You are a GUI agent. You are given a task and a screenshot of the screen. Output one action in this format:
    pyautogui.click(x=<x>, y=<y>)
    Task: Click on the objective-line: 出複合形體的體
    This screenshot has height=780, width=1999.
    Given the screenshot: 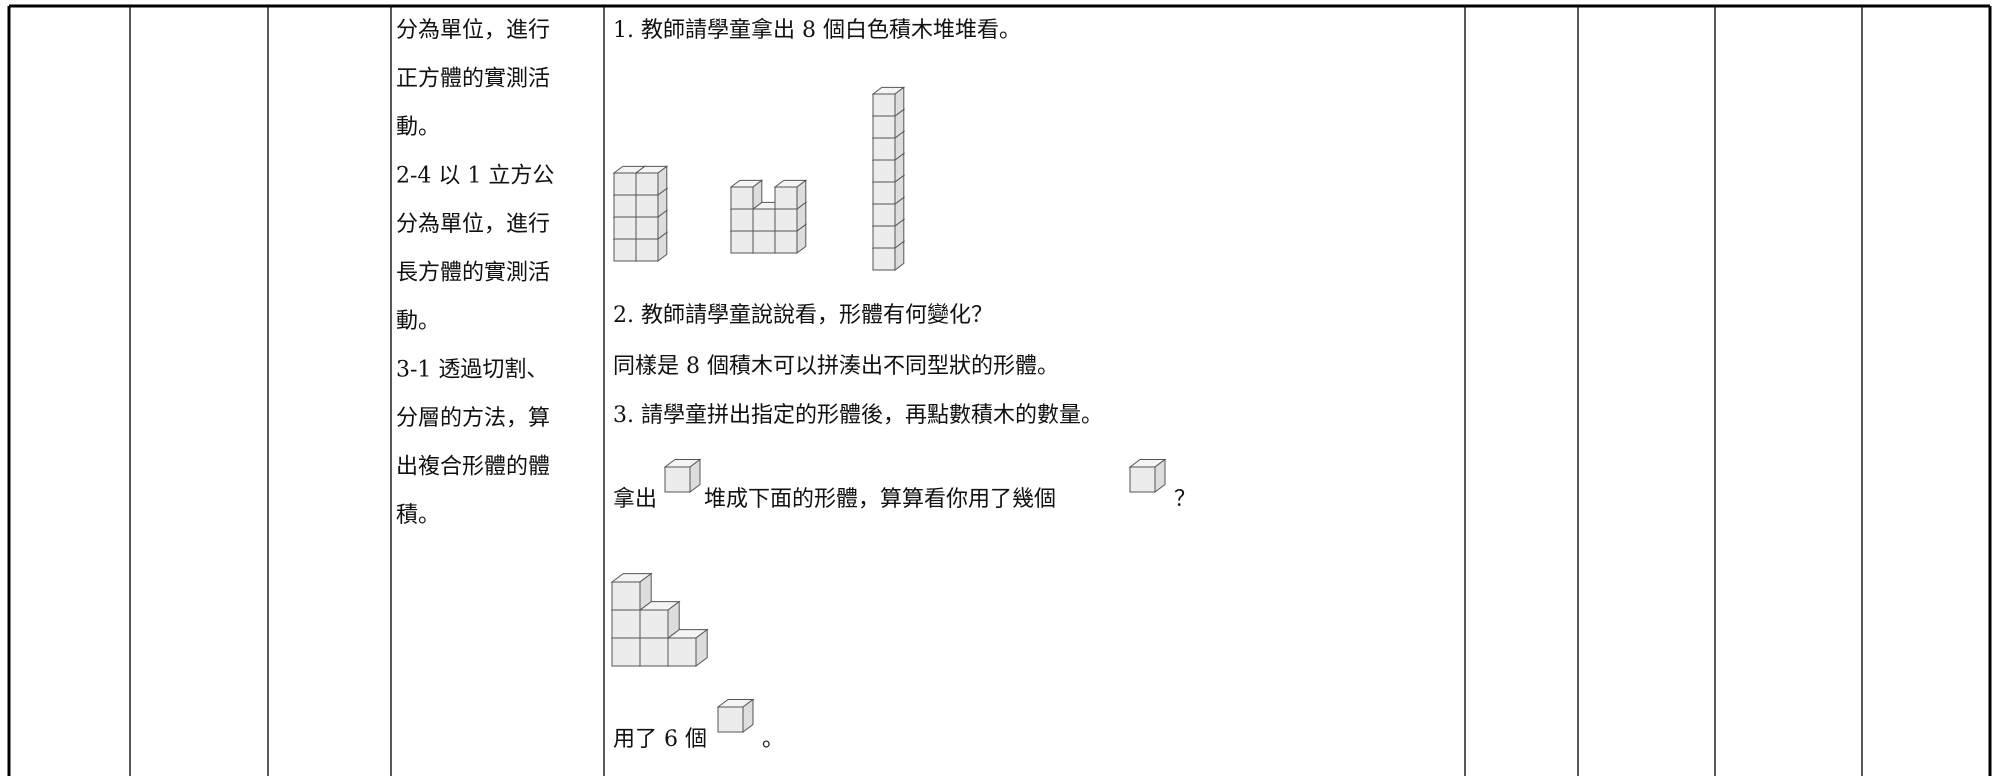 What is the action you would take?
    pyautogui.click(x=473, y=467)
    